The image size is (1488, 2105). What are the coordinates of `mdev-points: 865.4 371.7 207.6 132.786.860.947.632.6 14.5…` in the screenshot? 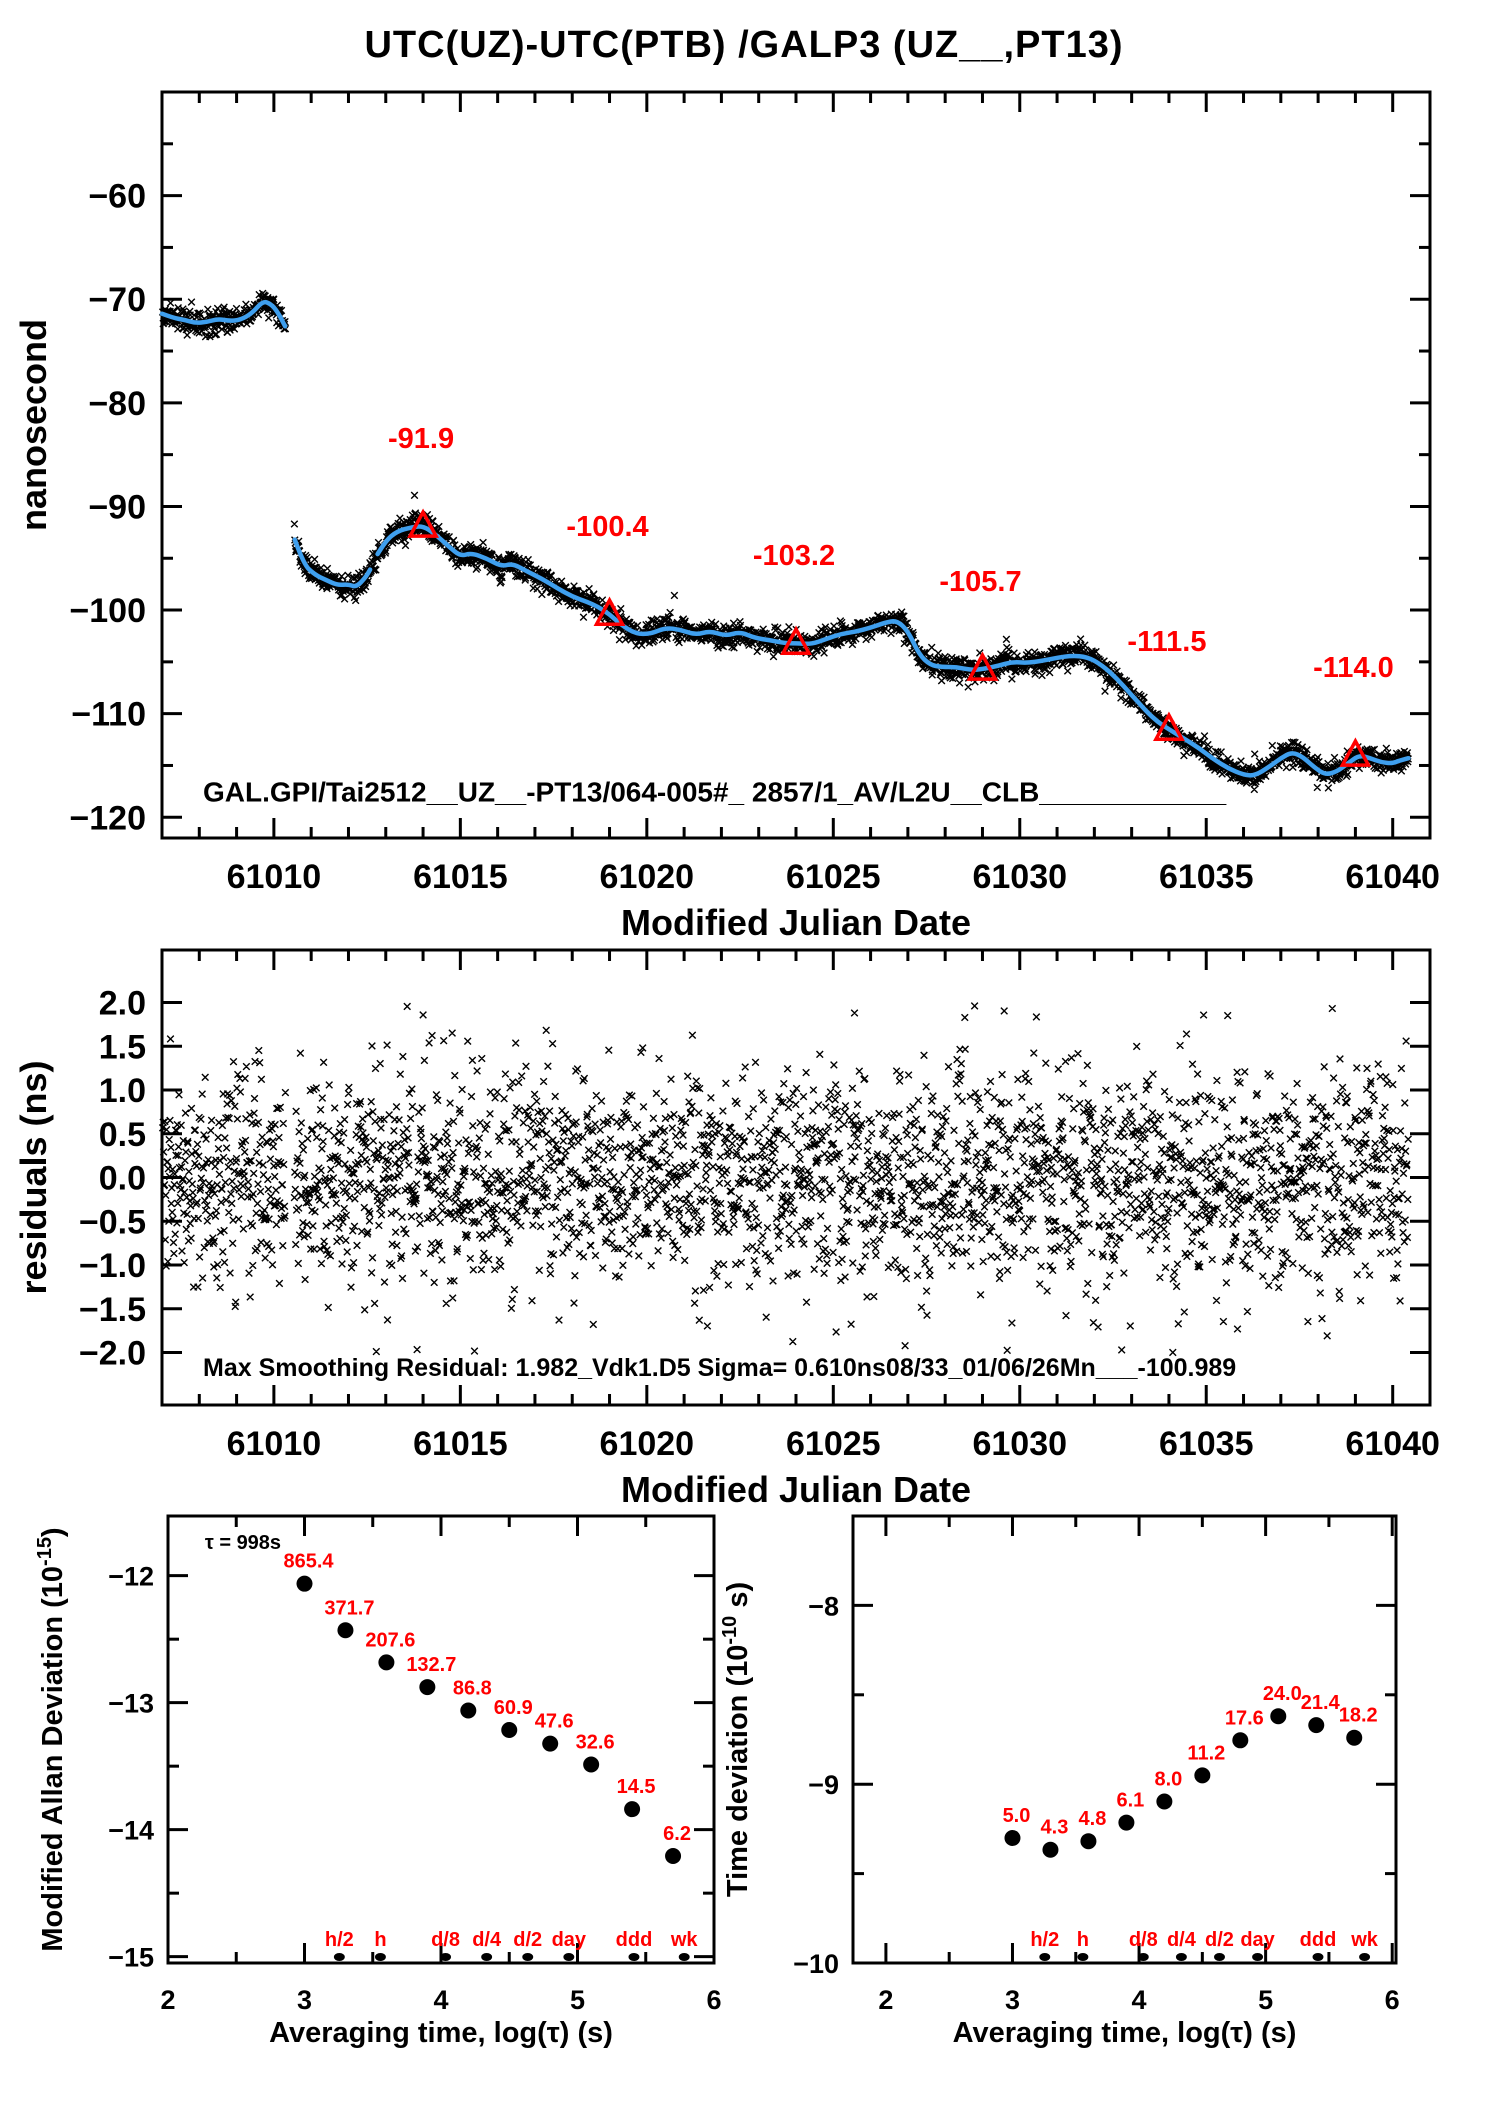 It's located at (487, 1708).